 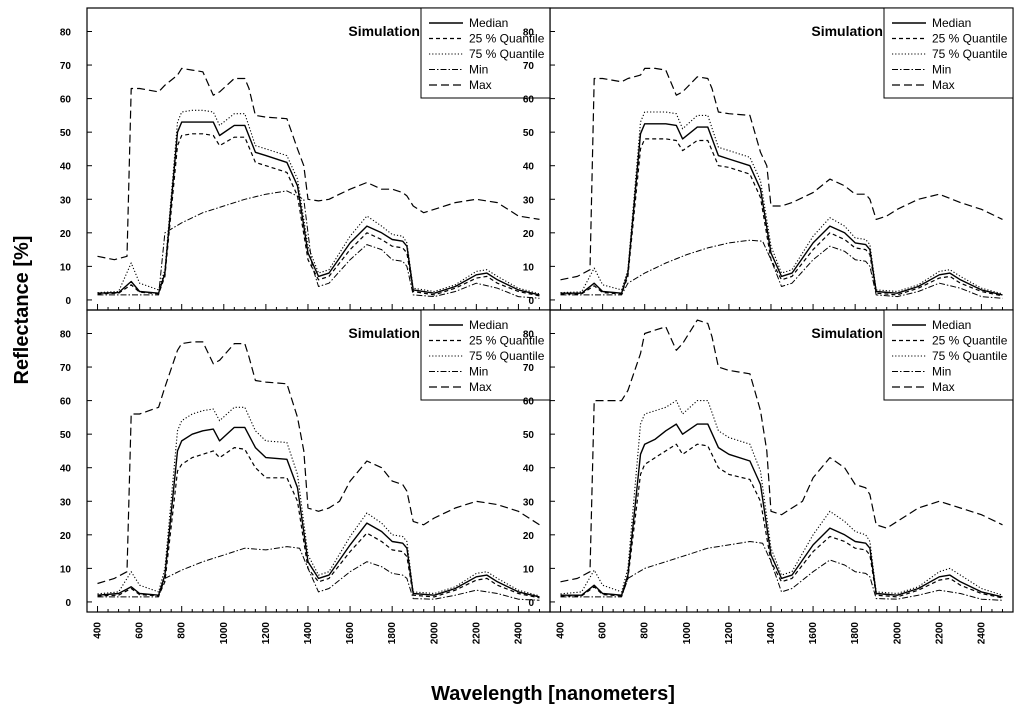 What do you see at coordinates (392, 633) in the screenshot?
I see `x-tick-label: 1800` at bounding box center [392, 633].